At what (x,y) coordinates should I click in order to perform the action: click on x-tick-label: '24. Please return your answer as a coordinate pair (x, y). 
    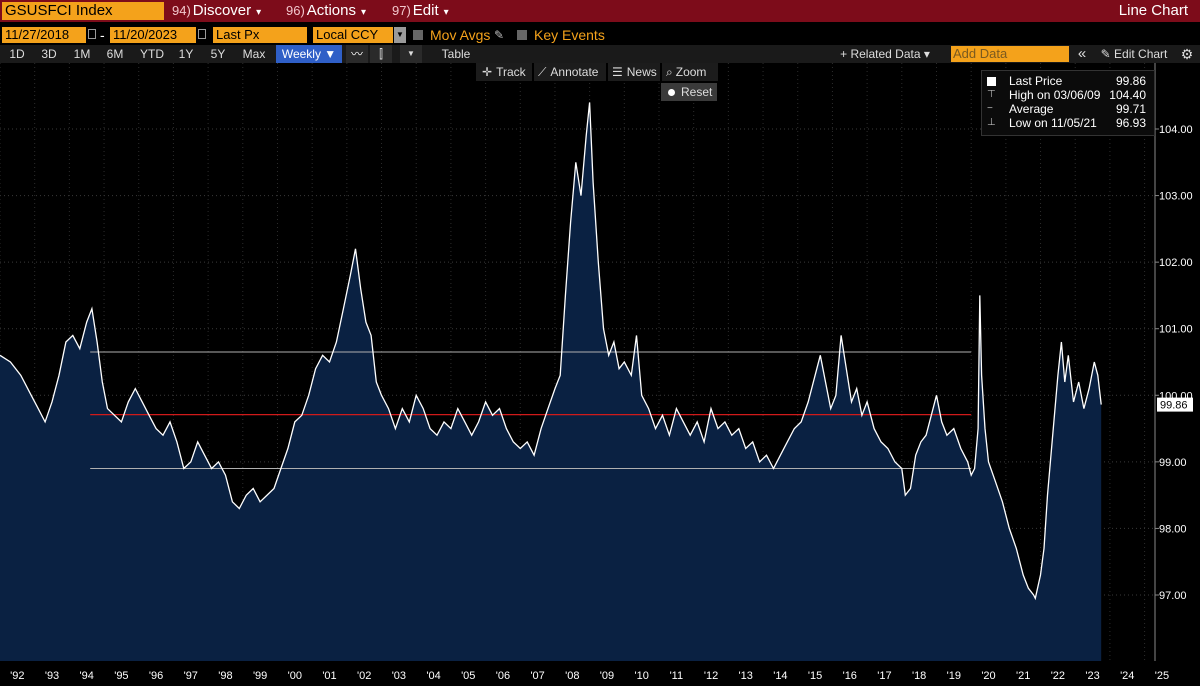
    Looking at the image, I should click on (1127, 676).